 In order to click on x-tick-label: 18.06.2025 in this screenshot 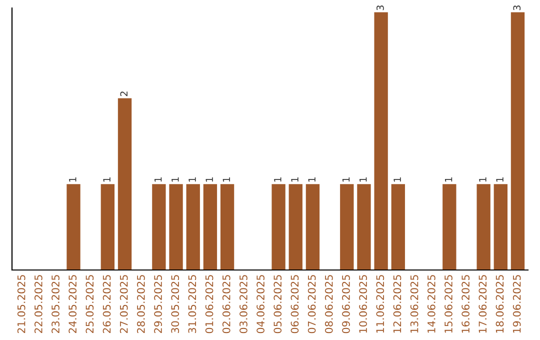, I will do `click(500, 304)`.